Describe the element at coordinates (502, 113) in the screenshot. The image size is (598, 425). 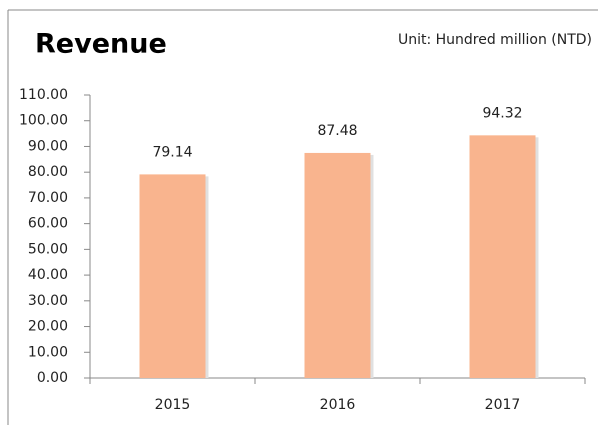
I see `value-label: 94.32` at that location.